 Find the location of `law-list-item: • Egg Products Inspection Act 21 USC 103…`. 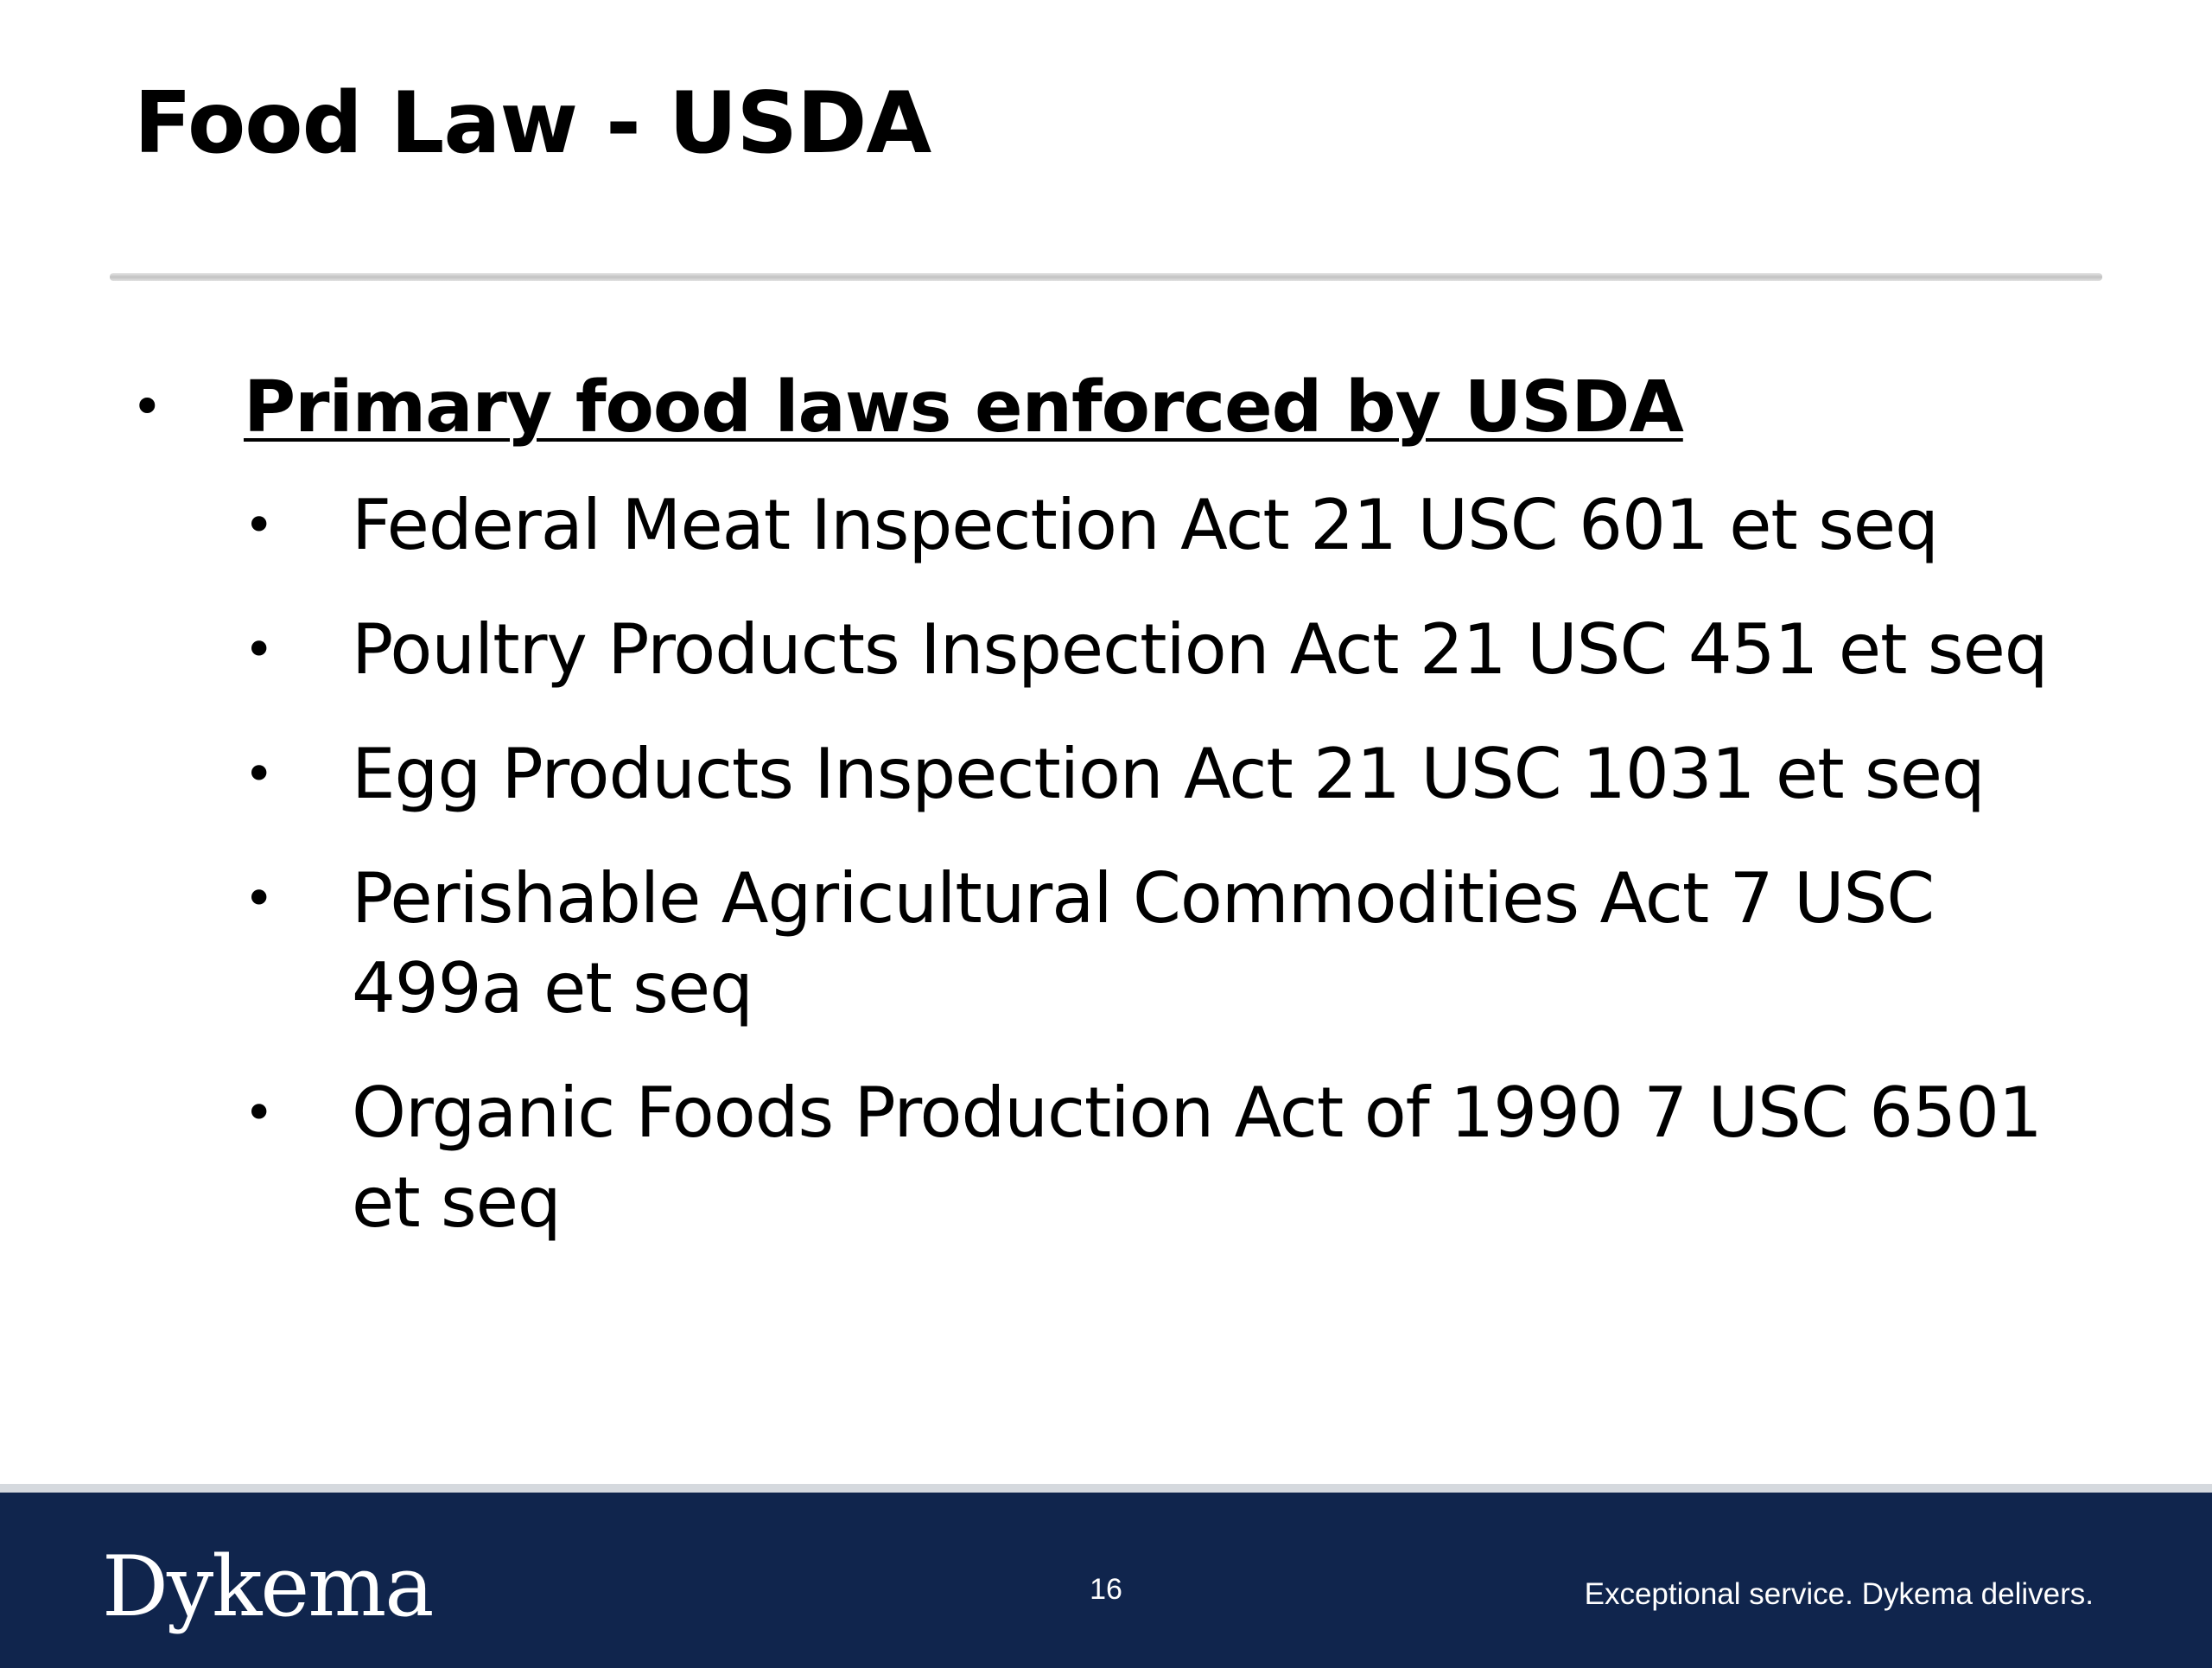

law-list-item: • Egg Products Inspection Act 21 USC 103… is located at coordinates (1048, 774).